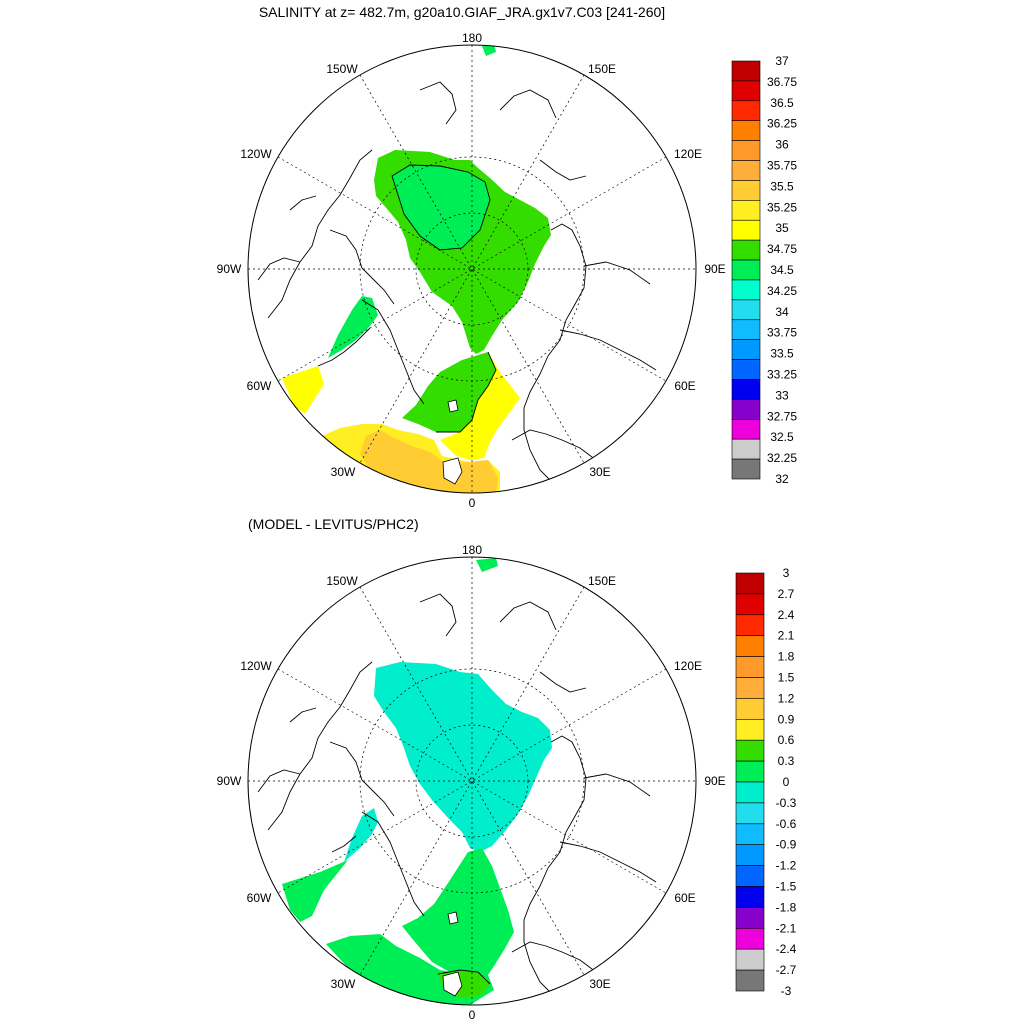 This screenshot has height=1029, width=1024. What do you see at coordinates (463, 757) in the screenshot?
I see `arctic-basin-region` at bounding box center [463, 757].